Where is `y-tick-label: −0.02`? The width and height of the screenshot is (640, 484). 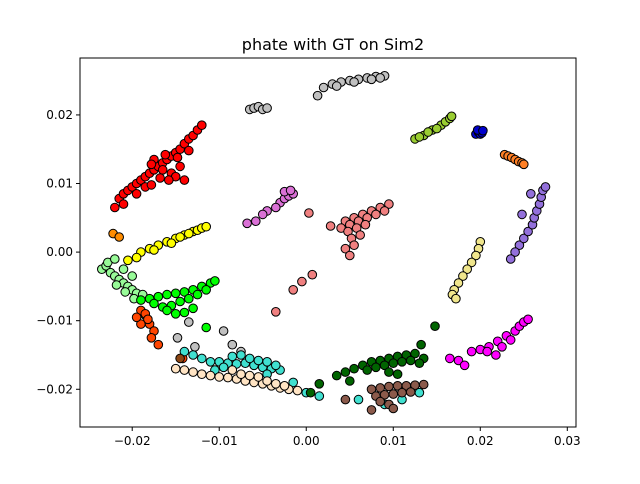 y-tick-label: −0.02 is located at coordinates (54, 389).